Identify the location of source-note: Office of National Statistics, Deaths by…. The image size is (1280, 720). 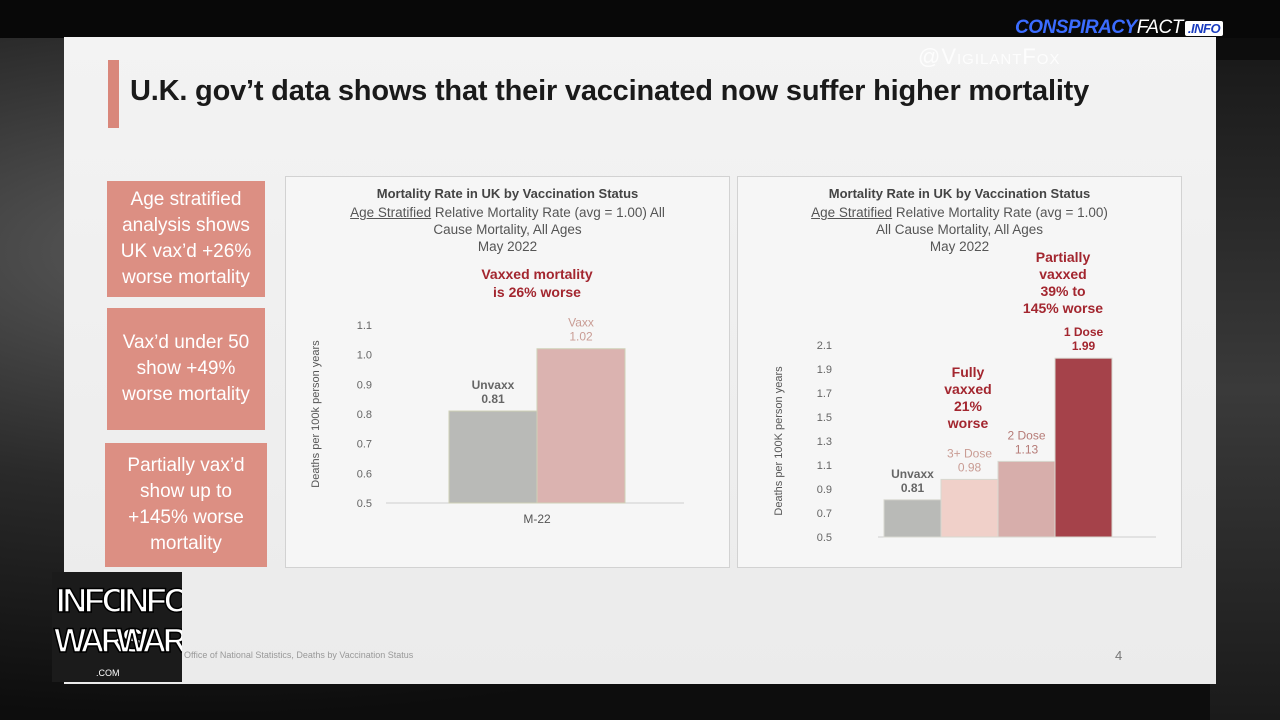
(299, 655).